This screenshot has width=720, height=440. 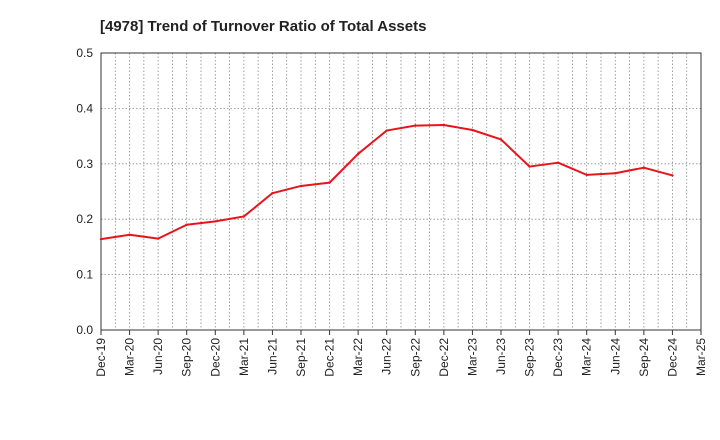 What do you see at coordinates (415, 357) in the screenshot?
I see `x-tick-label: Sep-22` at bounding box center [415, 357].